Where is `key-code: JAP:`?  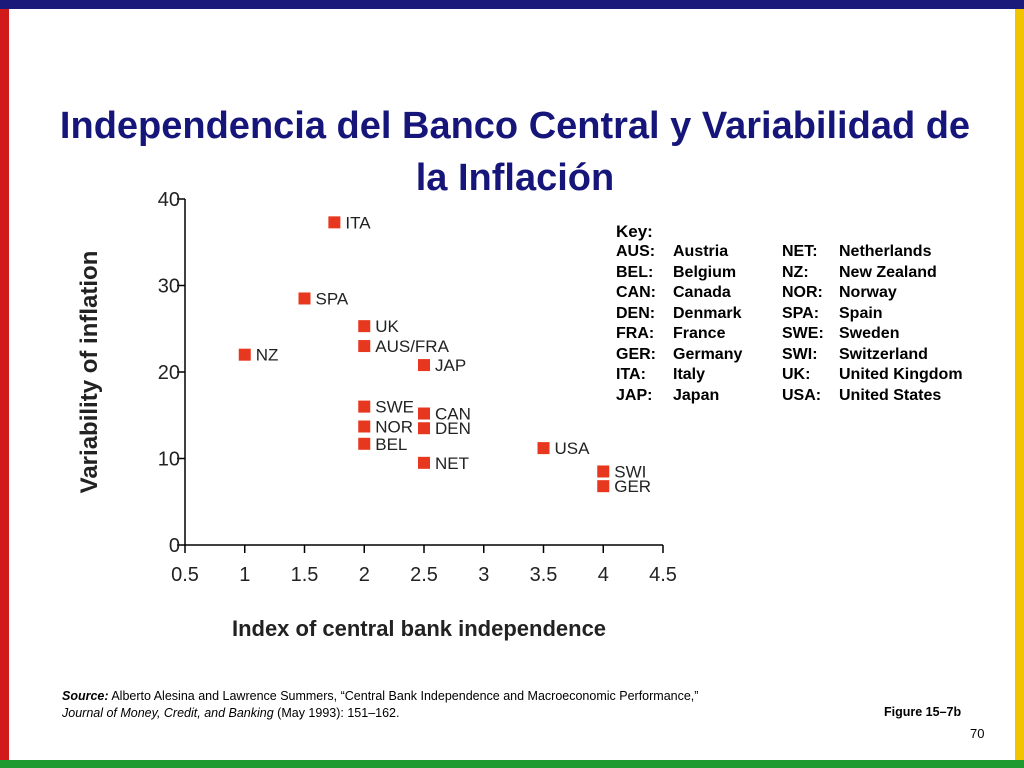
key-code: JAP: is located at coordinates (634, 395).